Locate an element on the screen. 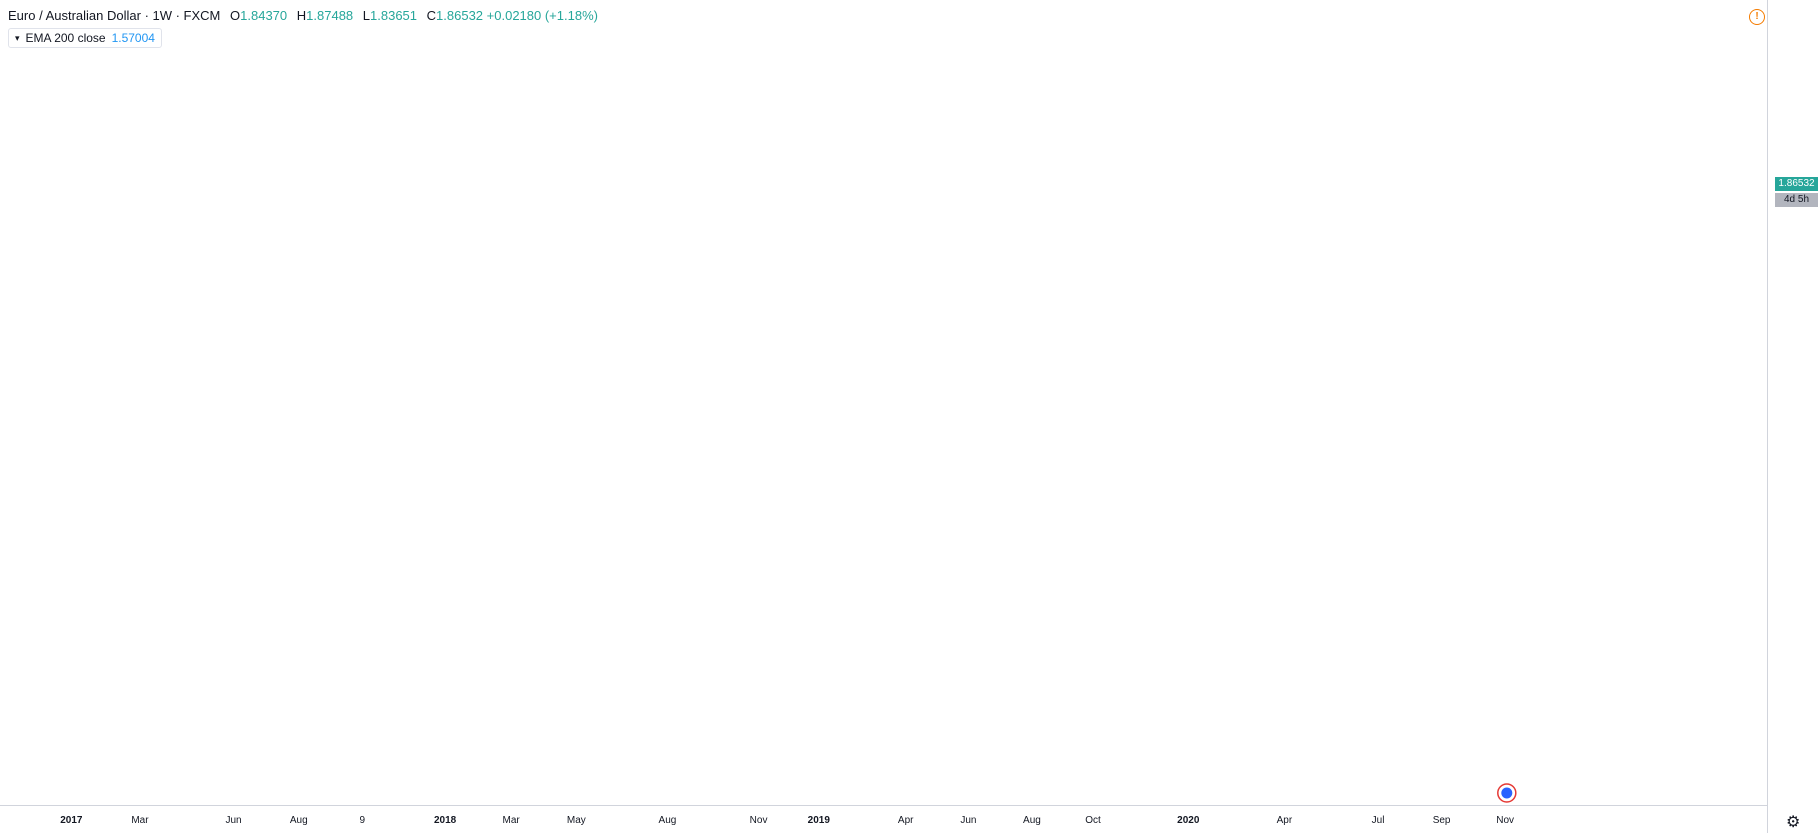 This screenshot has width=1820, height=833. x-tick-label: 2020 is located at coordinates (1188, 820).